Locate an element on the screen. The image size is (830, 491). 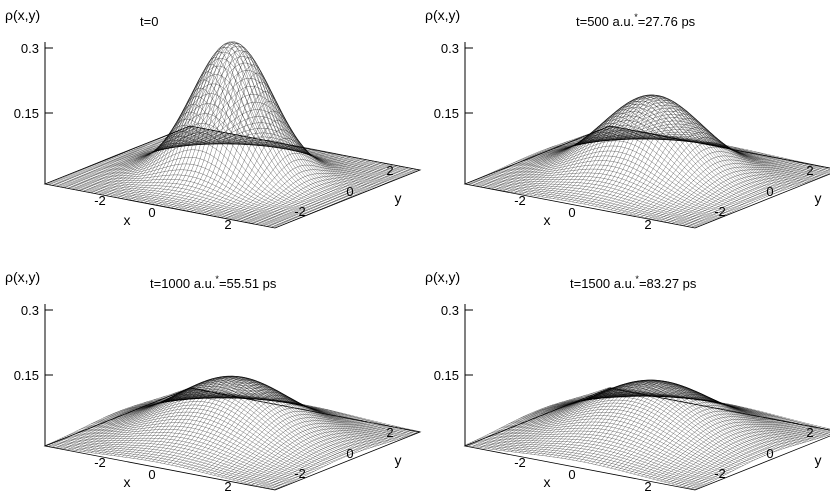
panel-title: t=0 is located at coordinates (149, 21).